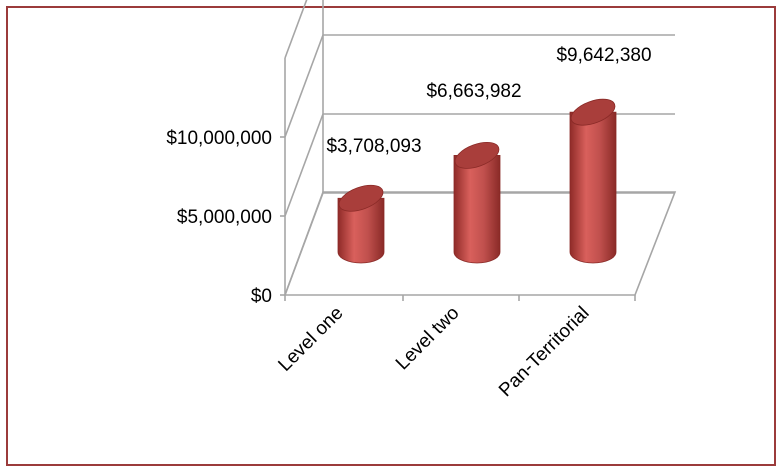 This screenshot has height=466, width=784. I want to click on y-tick-label: $5,000,000, so click(224, 217).